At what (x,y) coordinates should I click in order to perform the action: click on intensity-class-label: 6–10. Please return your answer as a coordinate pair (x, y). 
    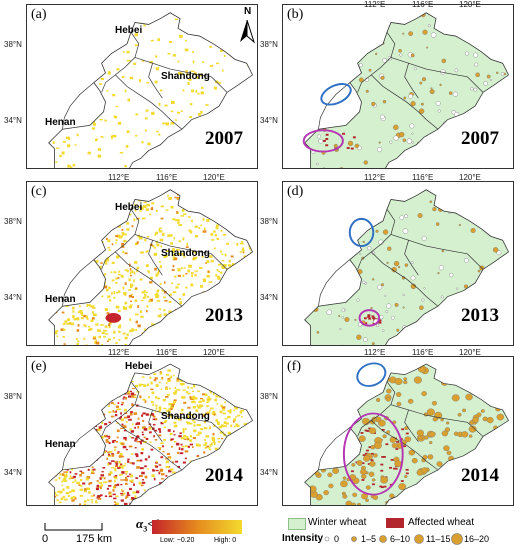
    Looking at the image, I should click on (400, 539).